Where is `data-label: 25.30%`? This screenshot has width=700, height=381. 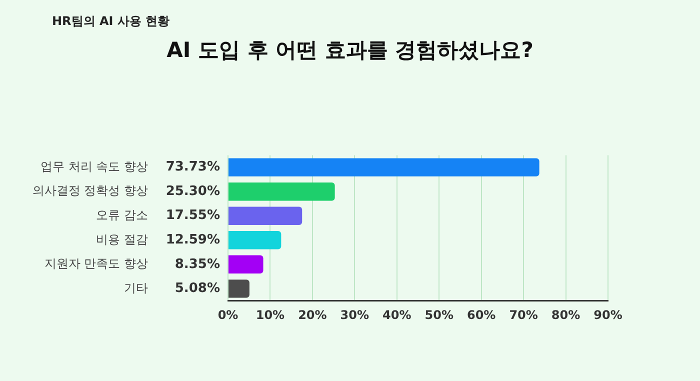
data-label: 25.30% is located at coordinates (193, 191).